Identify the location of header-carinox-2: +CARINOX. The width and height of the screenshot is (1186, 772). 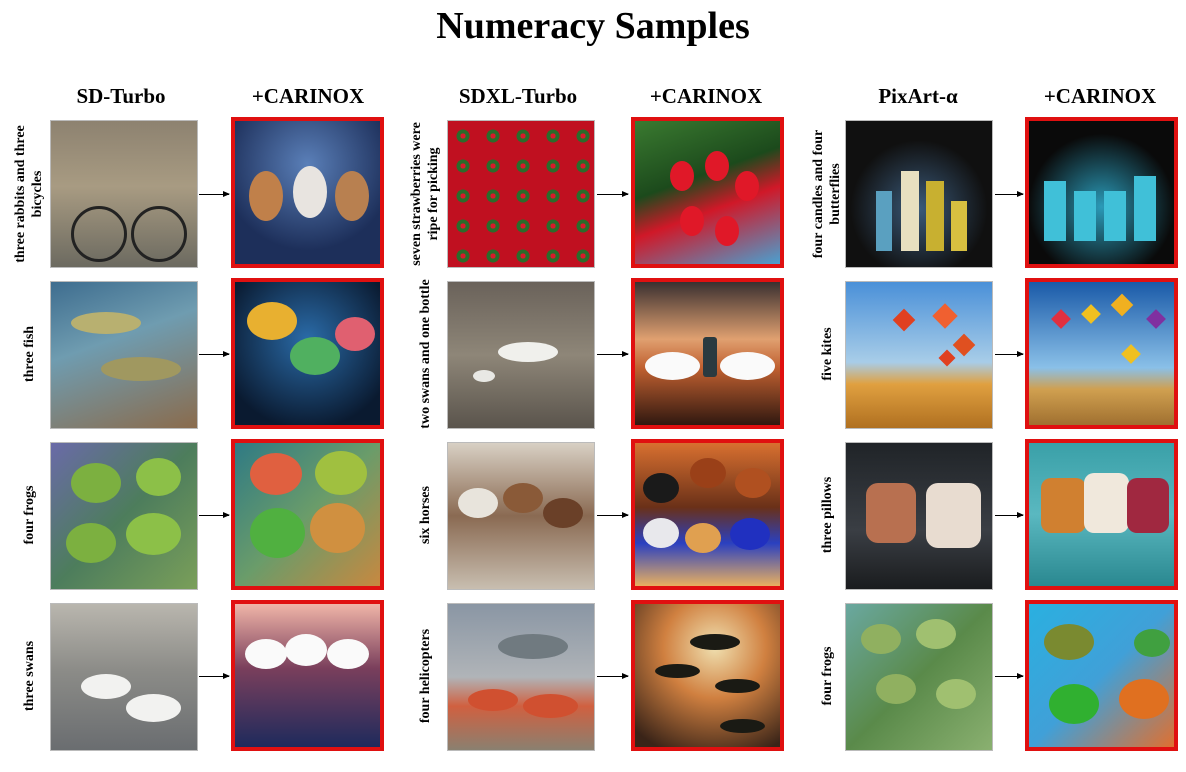
(706, 96).